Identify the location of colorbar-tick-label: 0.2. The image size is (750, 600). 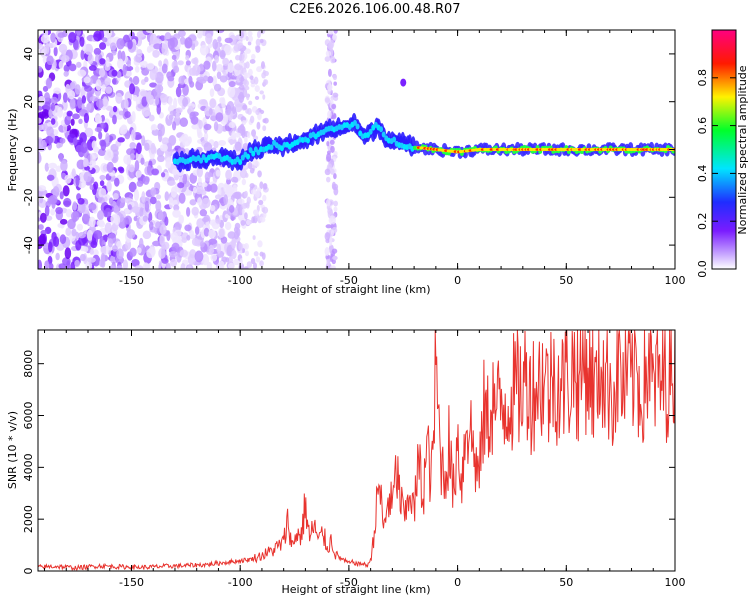
(702, 221).